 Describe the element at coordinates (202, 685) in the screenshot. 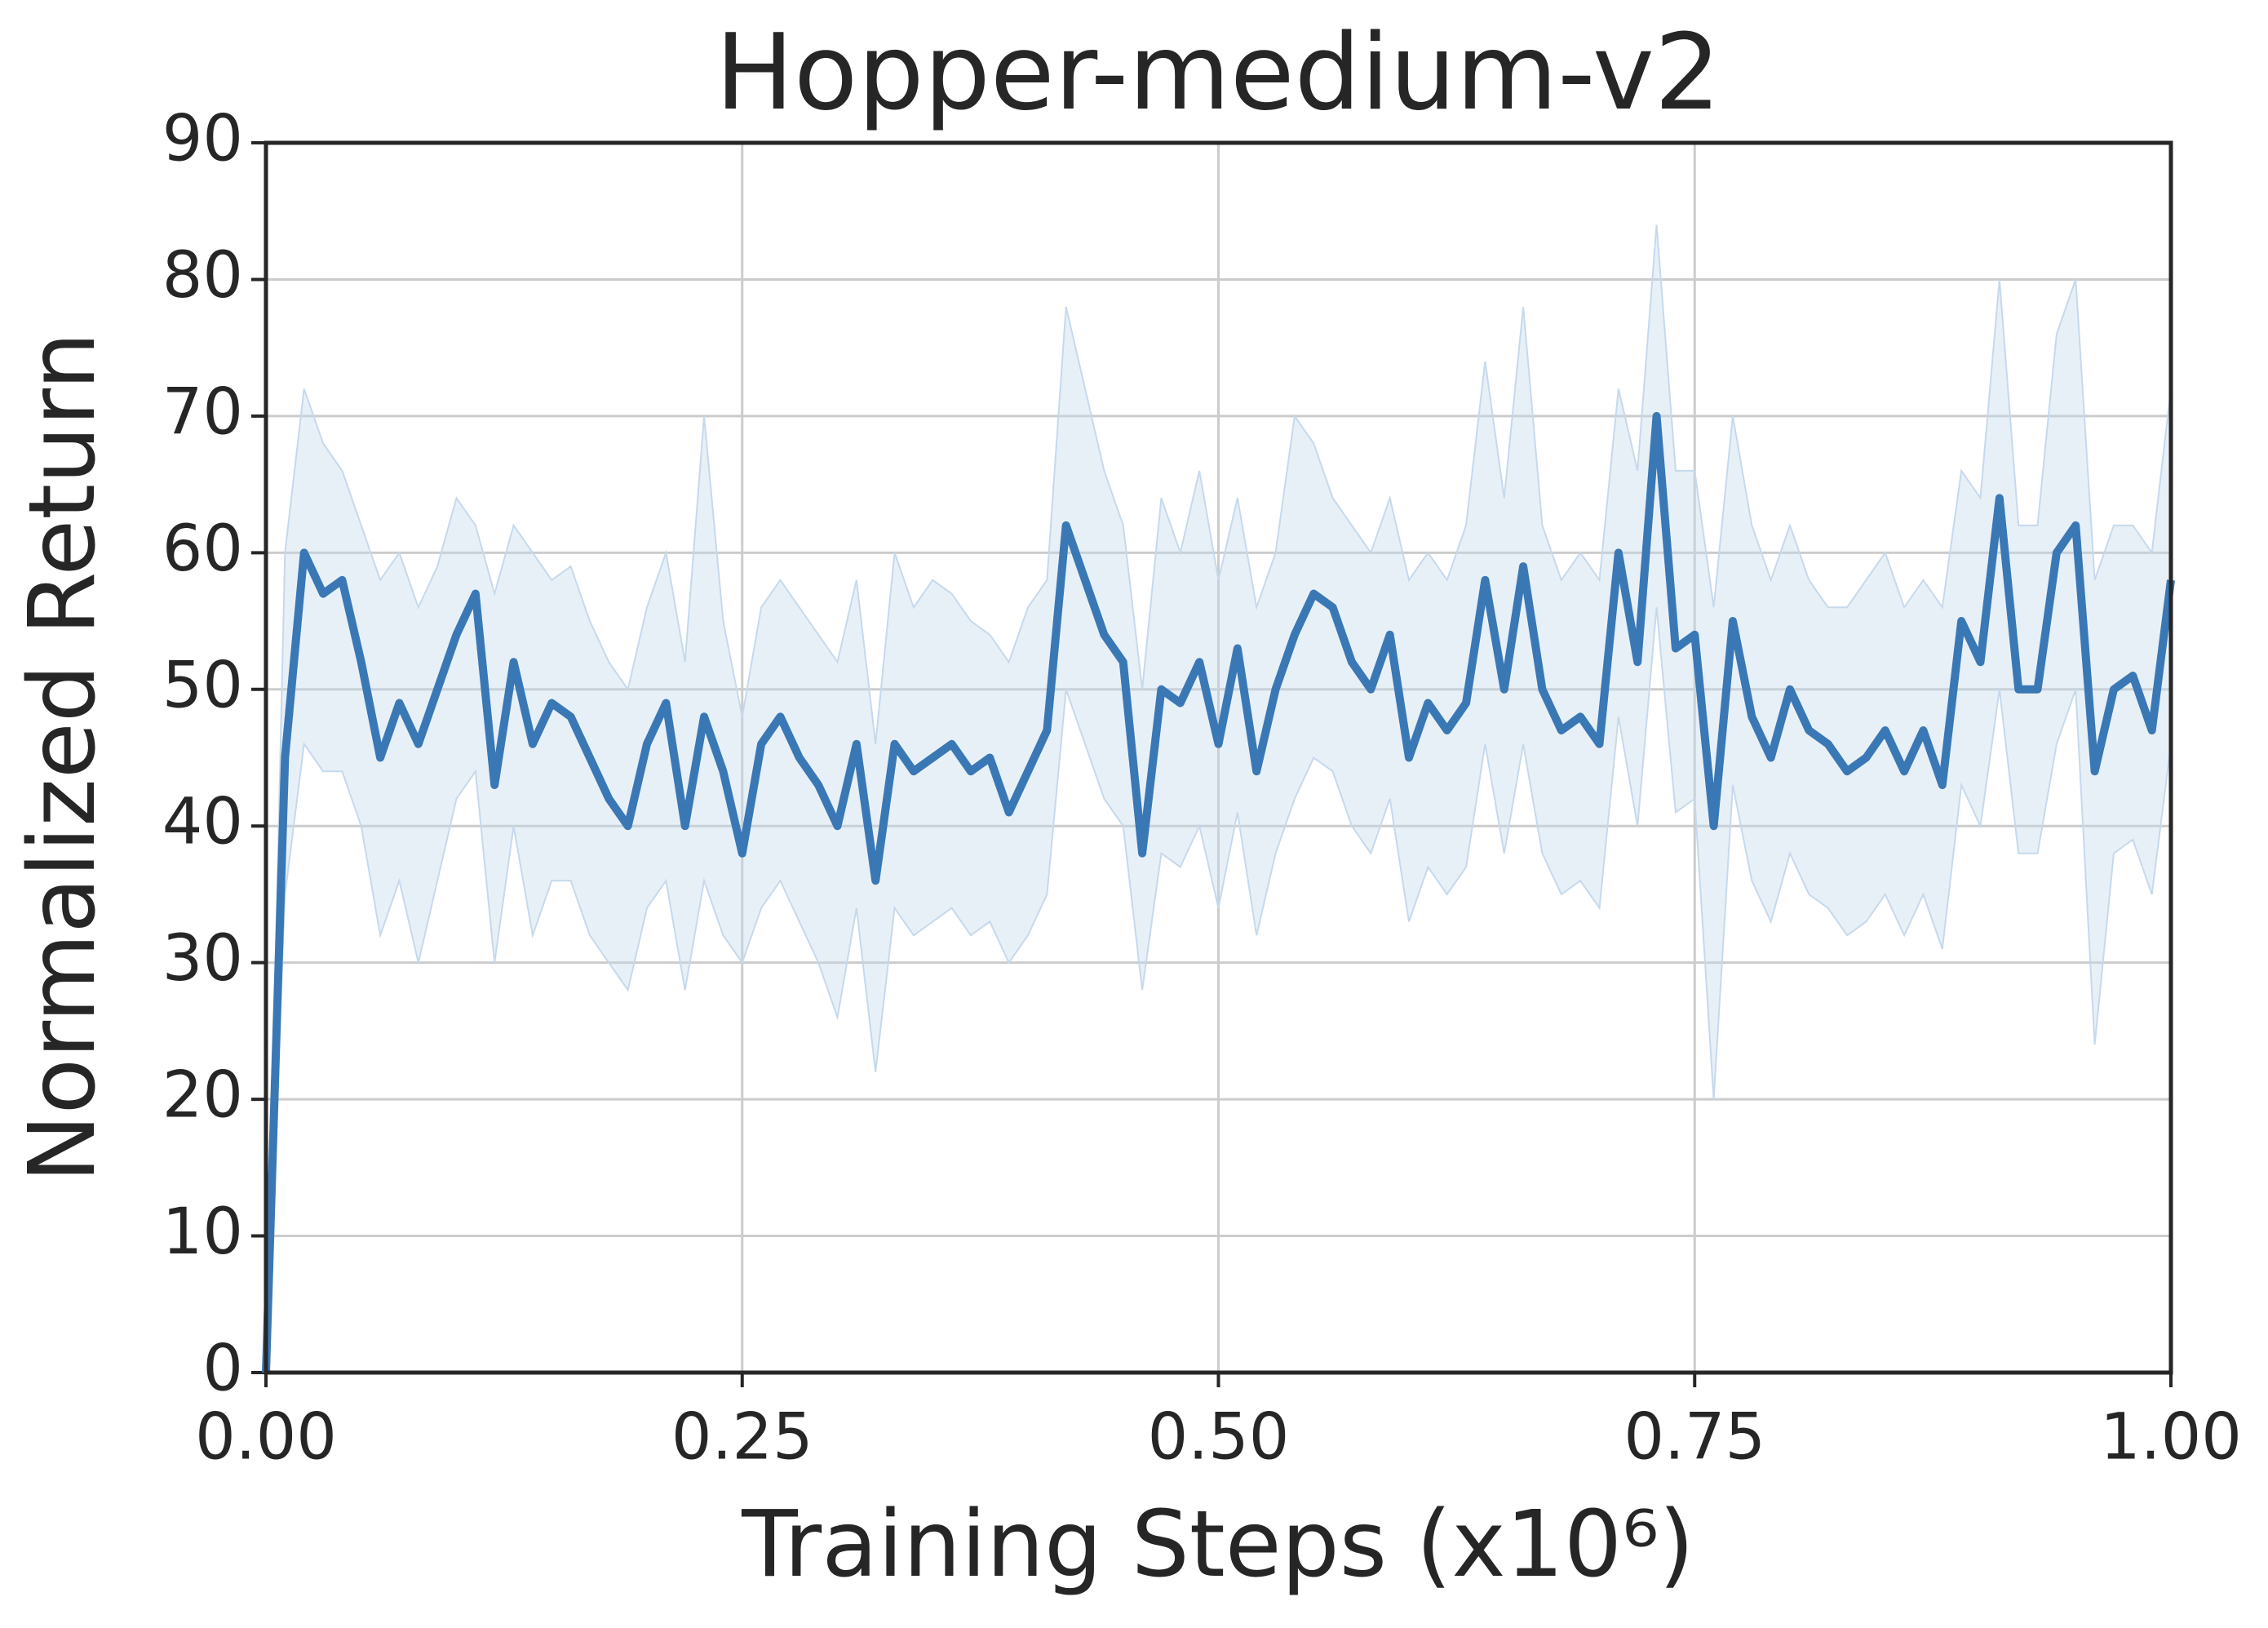

I see `y-tick-label: 50` at that location.